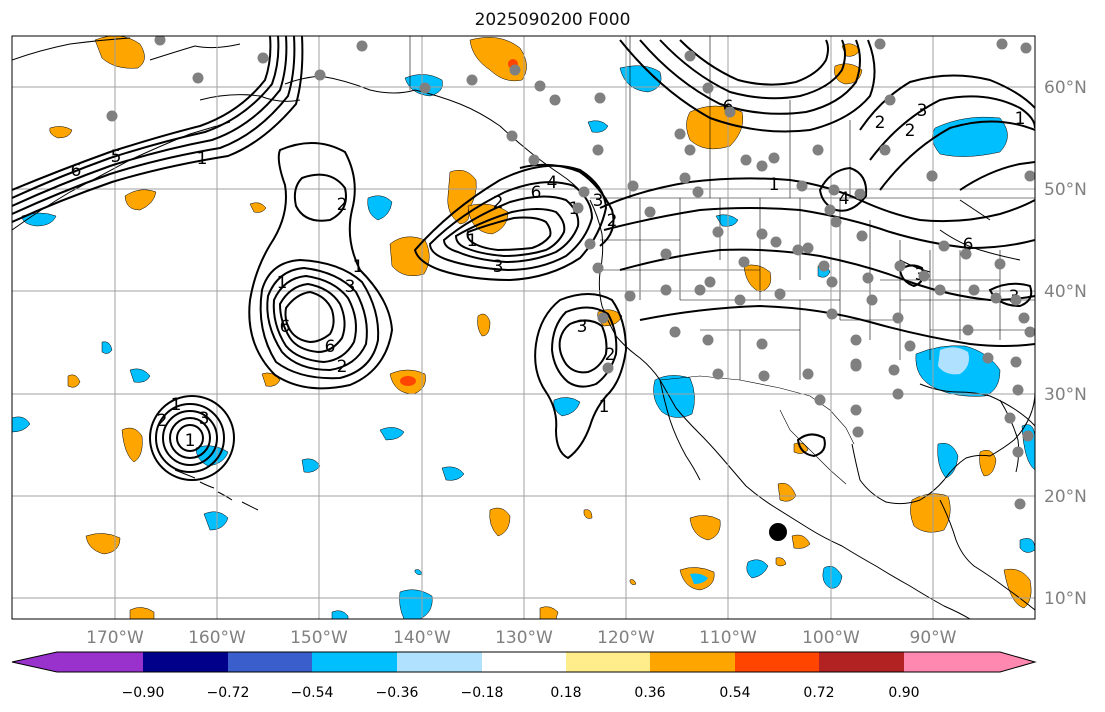 This screenshot has width=1105, height=712. I want to click on us-gulf-coast, so click(977, 405).